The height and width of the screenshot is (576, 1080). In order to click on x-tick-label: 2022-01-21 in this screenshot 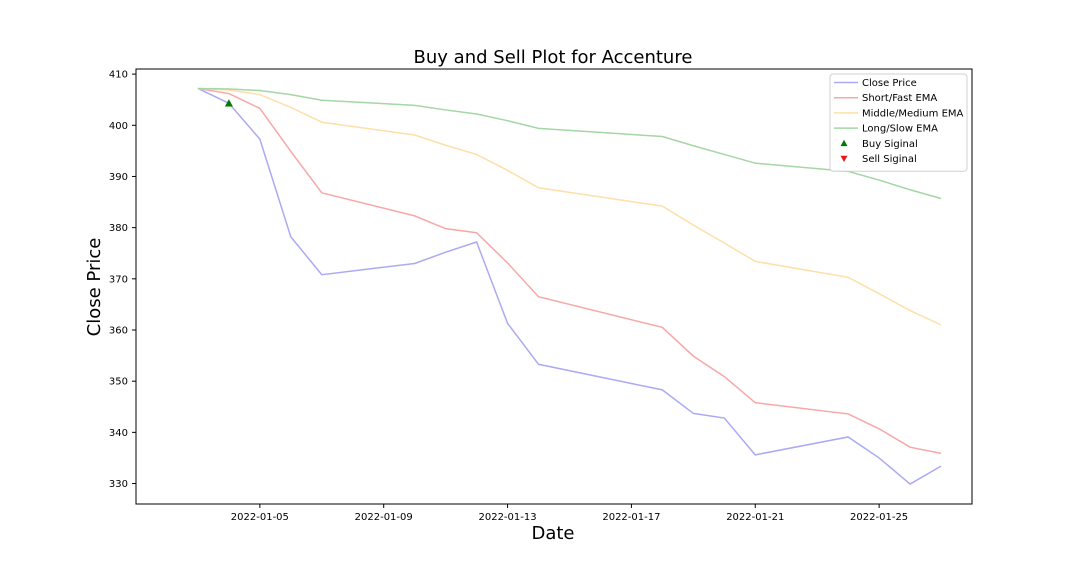, I will do `click(755, 517)`.